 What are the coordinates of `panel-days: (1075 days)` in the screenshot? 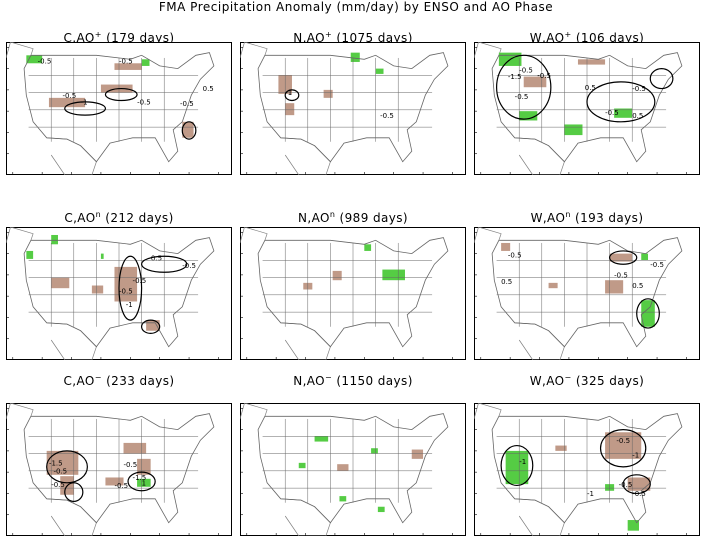 It's located at (372, 38).